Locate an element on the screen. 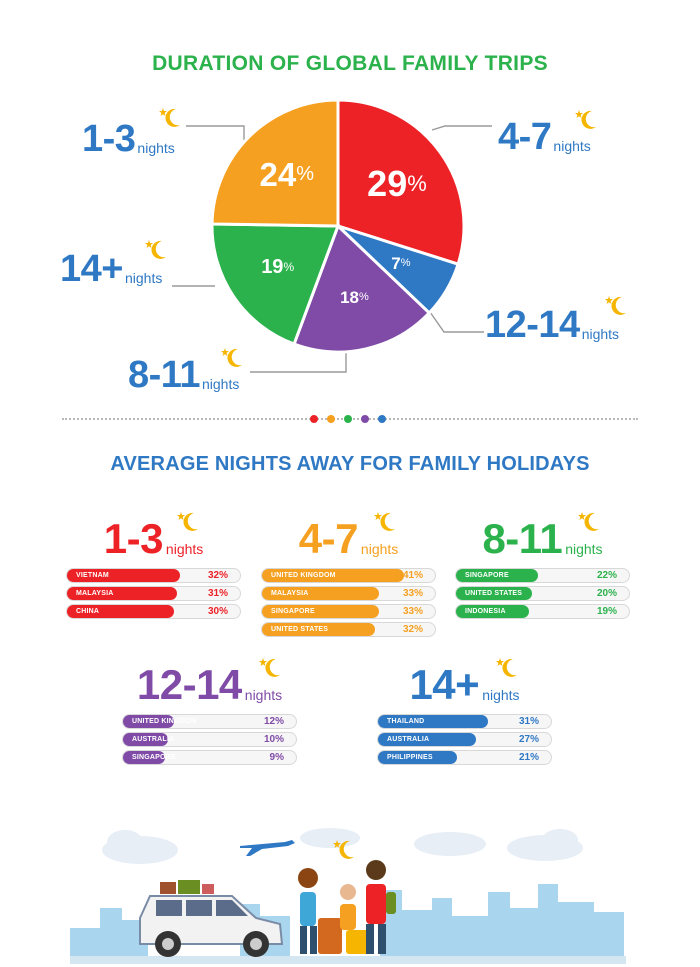 The width and height of the screenshot is (700, 967). pie-value-labels: 29% 7% 18% 19% 24% is located at coordinates (342, 230).